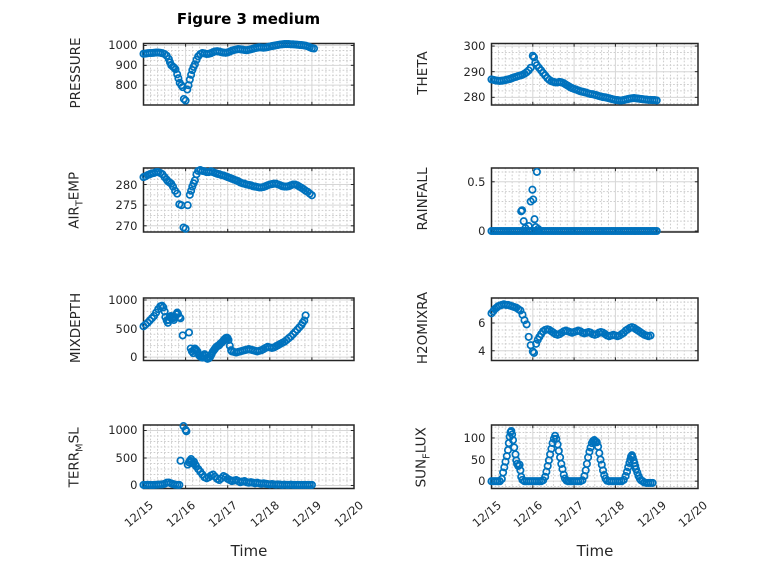 Image resolution: width=778 pixels, height=583 pixels. I want to click on subplot-mixdepth, so click(247, 330).